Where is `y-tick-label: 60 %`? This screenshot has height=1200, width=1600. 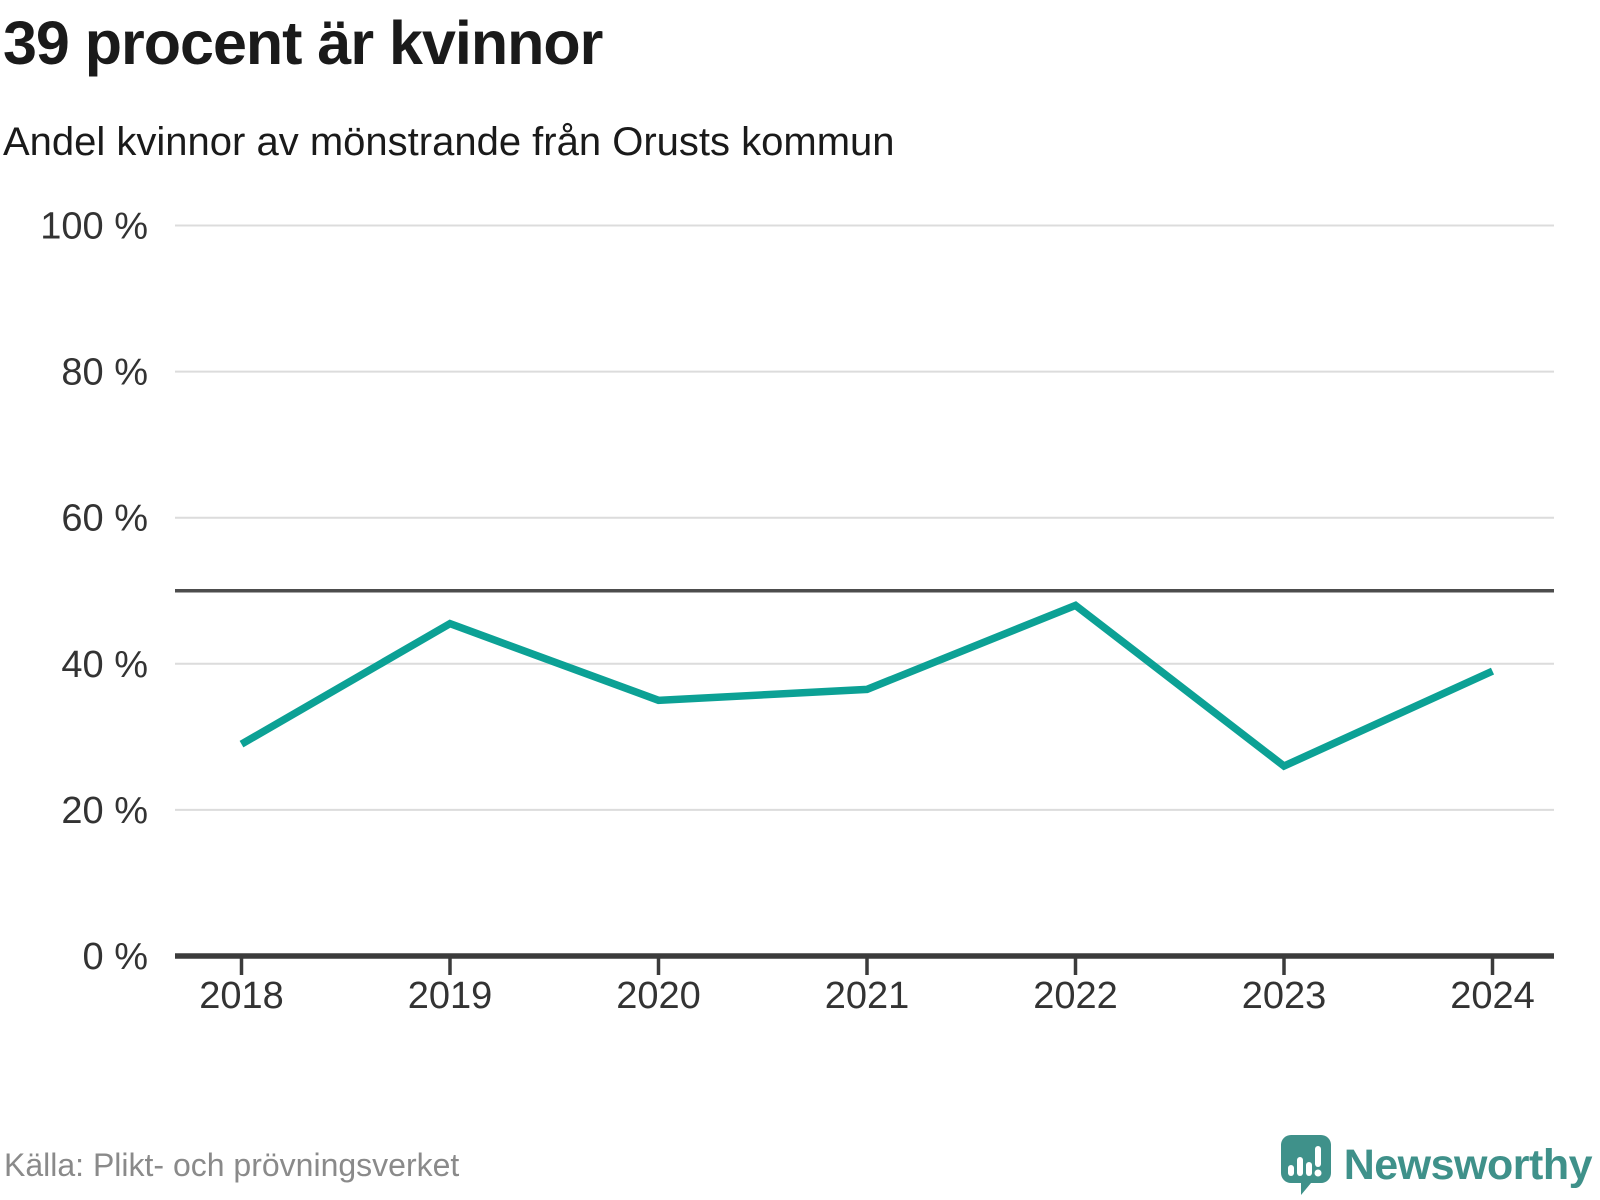 y-tick-label: 60 % is located at coordinates (104, 519).